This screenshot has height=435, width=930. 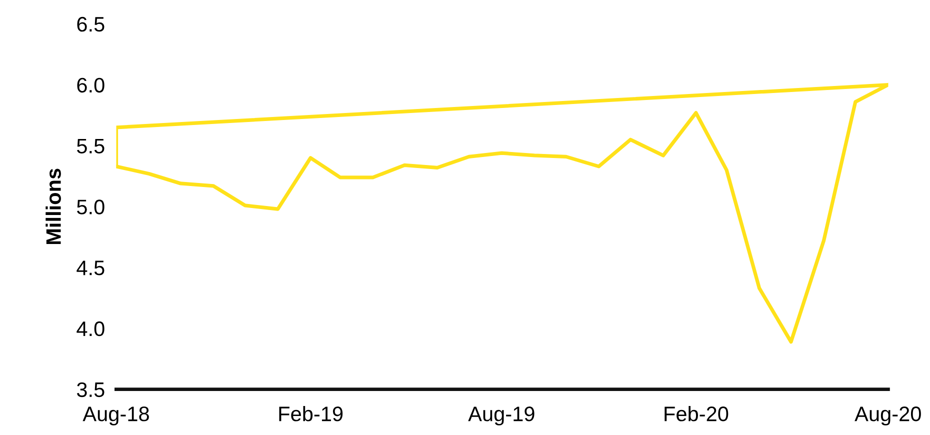 I want to click on y-axis-title: Millions, so click(x=53, y=206).